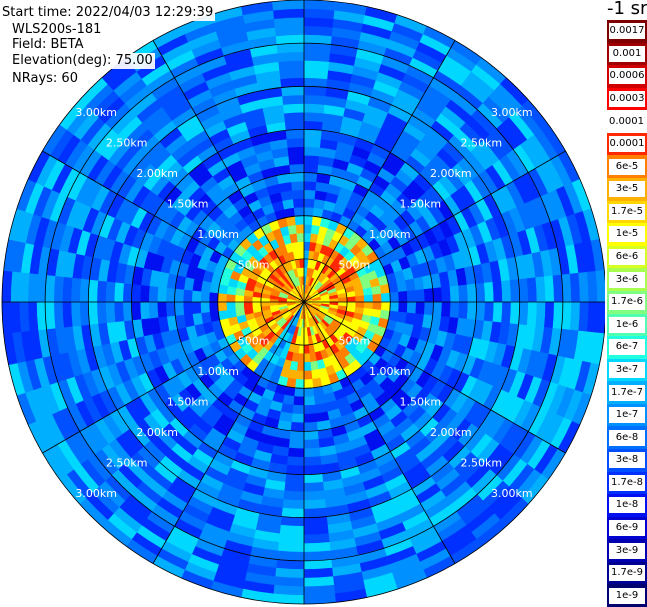 The width and height of the screenshot is (647, 607). Describe the element at coordinates (627, 437) in the screenshot. I see `colorbar-tick-label: 6e-8` at that location.